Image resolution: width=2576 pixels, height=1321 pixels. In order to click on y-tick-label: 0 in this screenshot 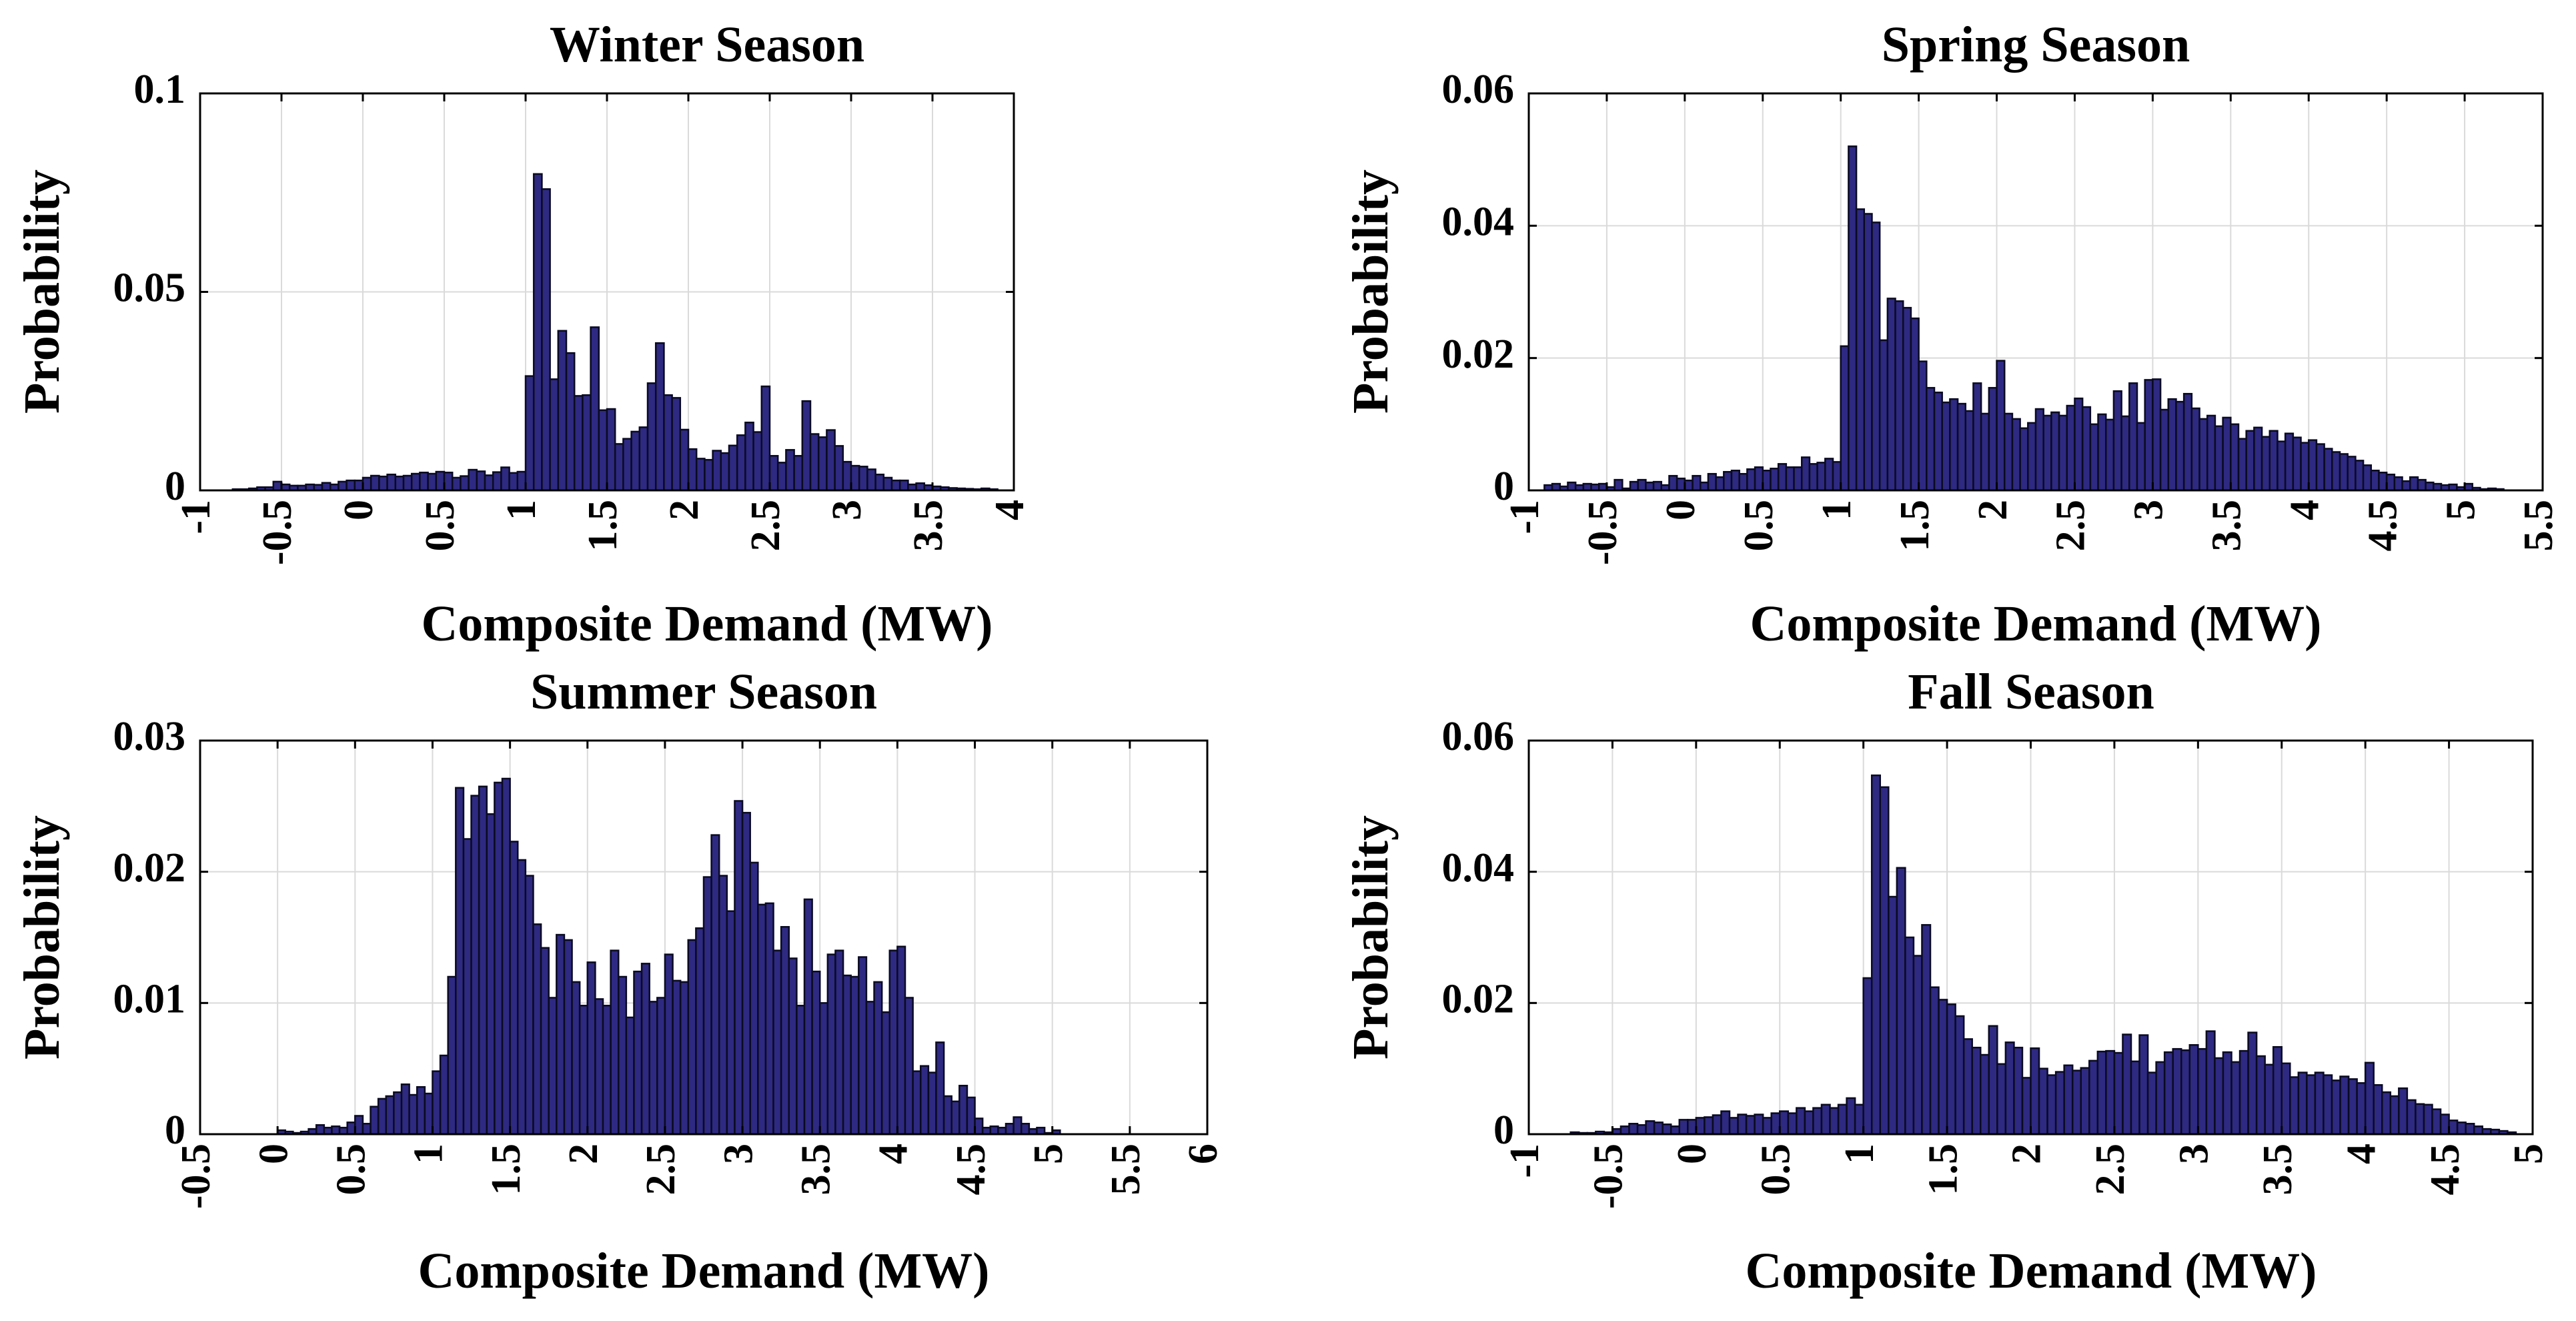, I will do `click(175, 1130)`.